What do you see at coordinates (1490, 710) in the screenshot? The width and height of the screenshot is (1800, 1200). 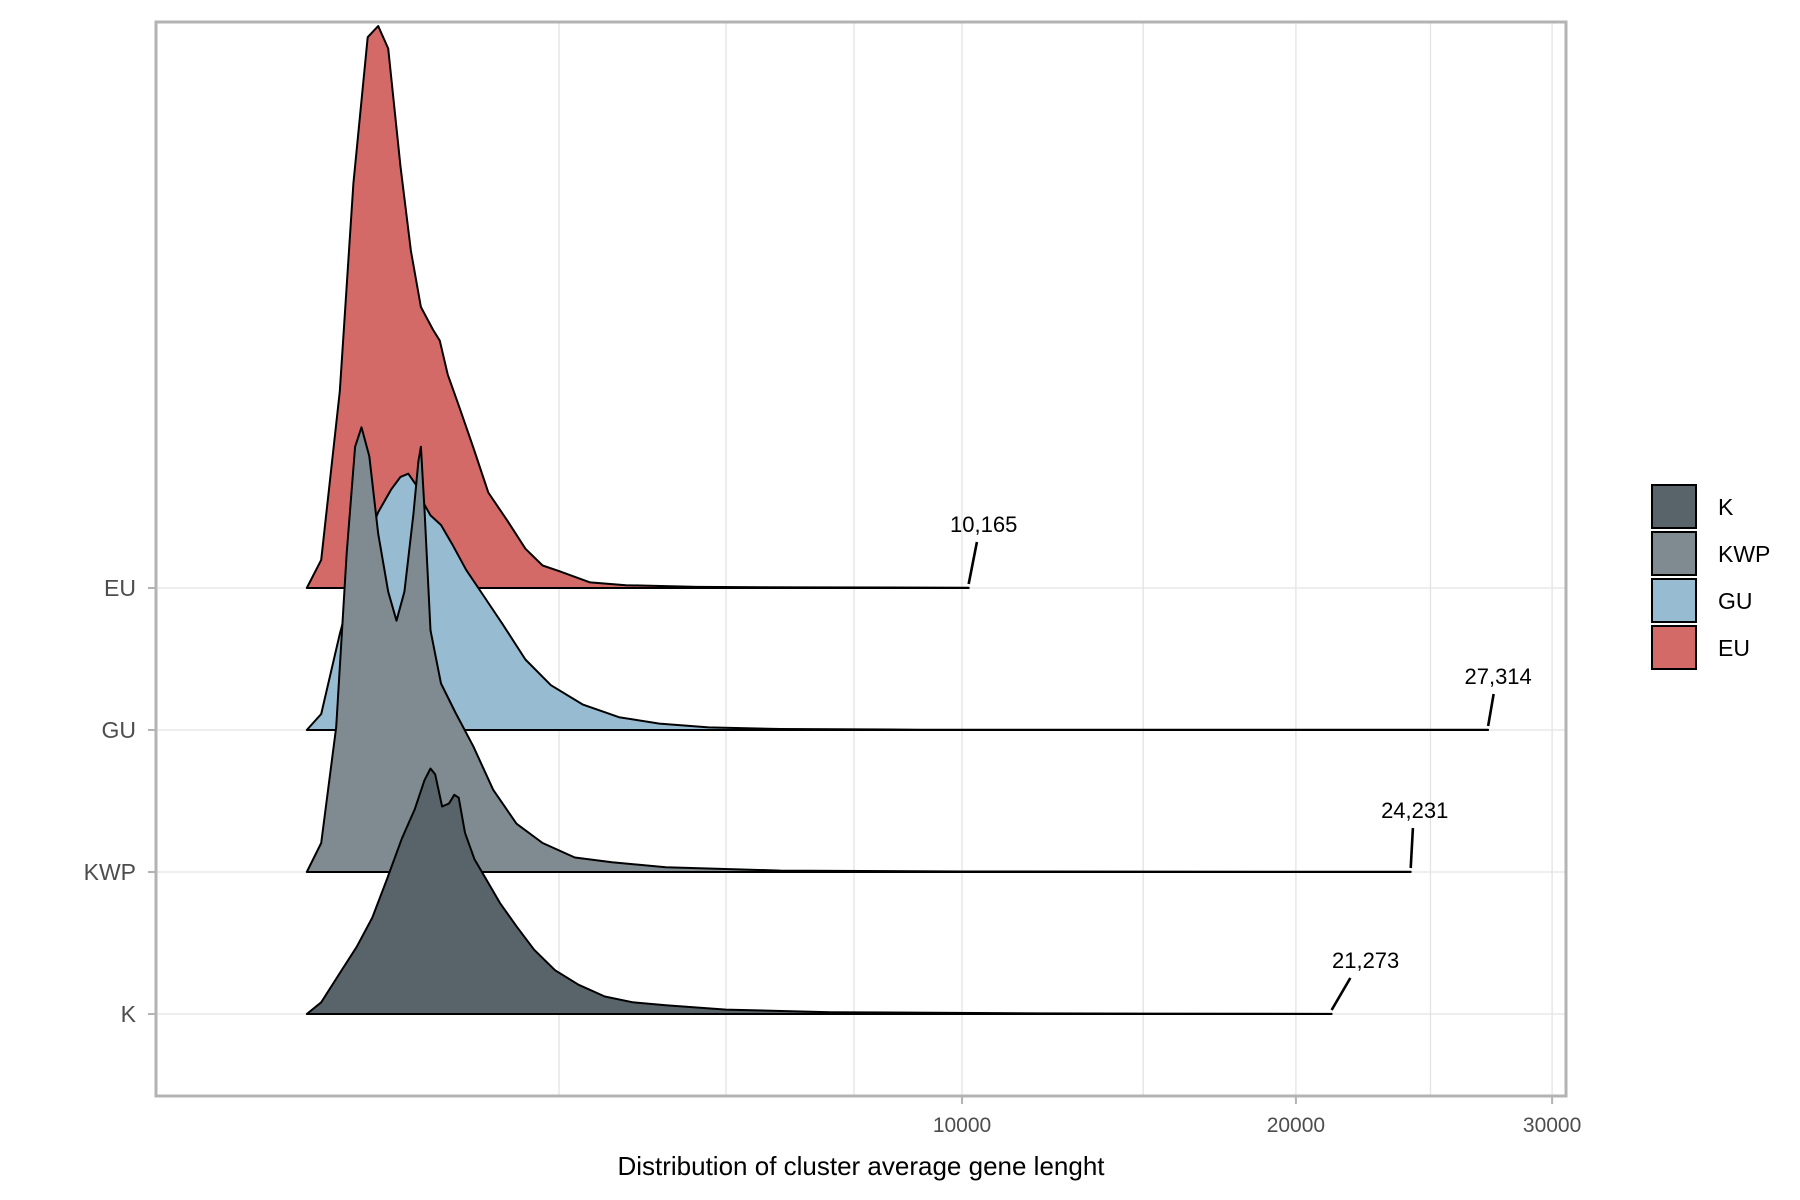 I see `label-leader-gu` at bounding box center [1490, 710].